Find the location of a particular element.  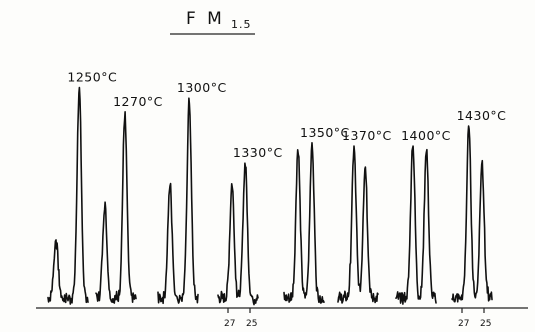

temperature-label-1330: 1330°C is located at coordinates (258, 152).